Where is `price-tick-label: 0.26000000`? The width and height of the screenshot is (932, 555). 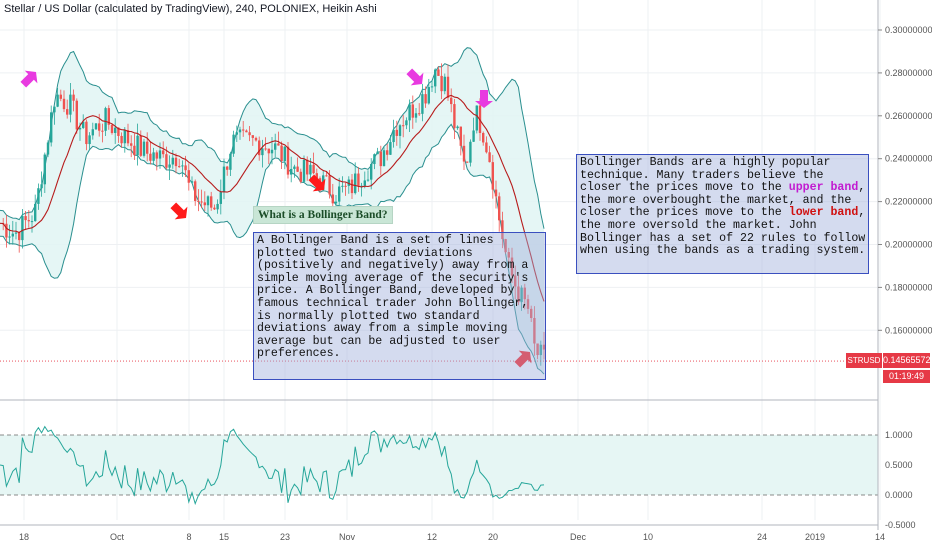
price-tick-label: 0.26000000 is located at coordinates (908, 116).